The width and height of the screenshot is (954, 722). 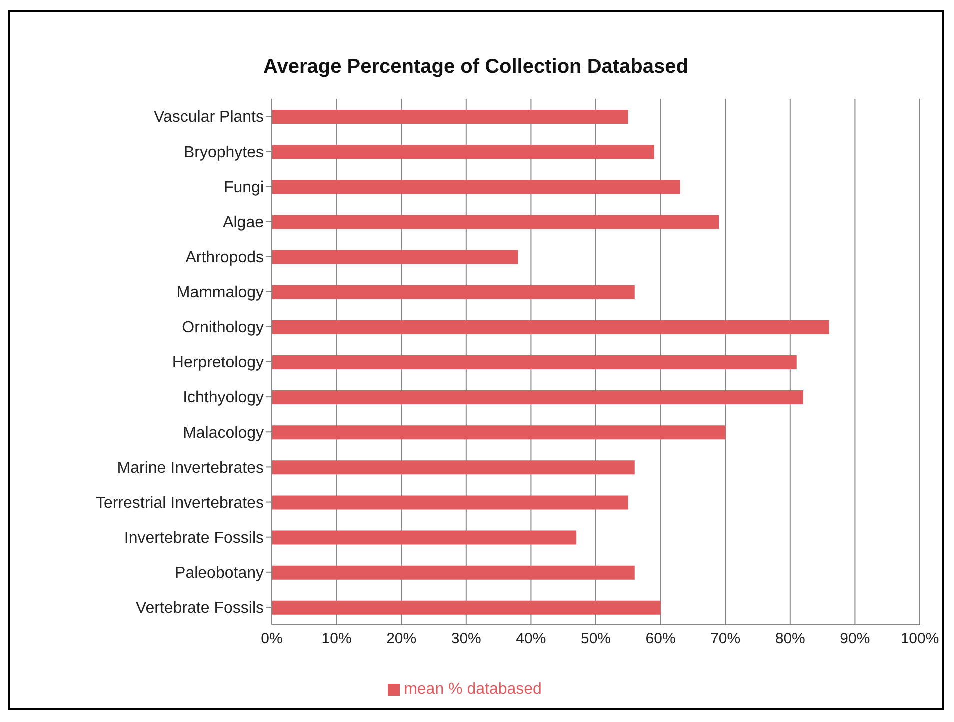 I want to click on x-tick-label: 90%, so click(x=855, y=639).